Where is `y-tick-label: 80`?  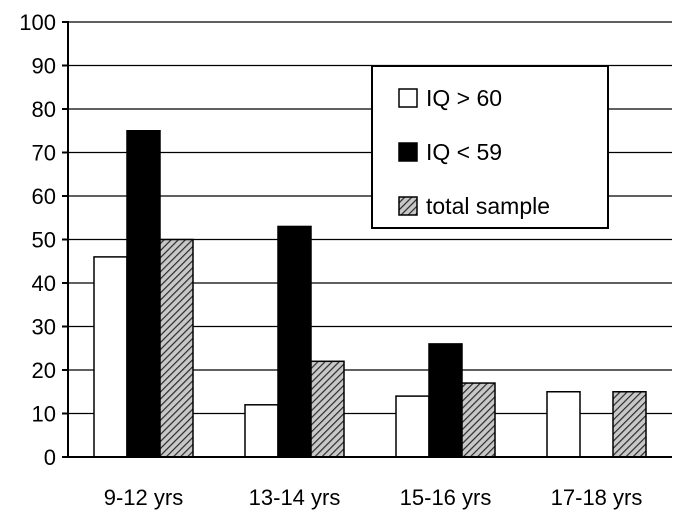
y-tick-label: 80 is located at coordinates (44, 109).